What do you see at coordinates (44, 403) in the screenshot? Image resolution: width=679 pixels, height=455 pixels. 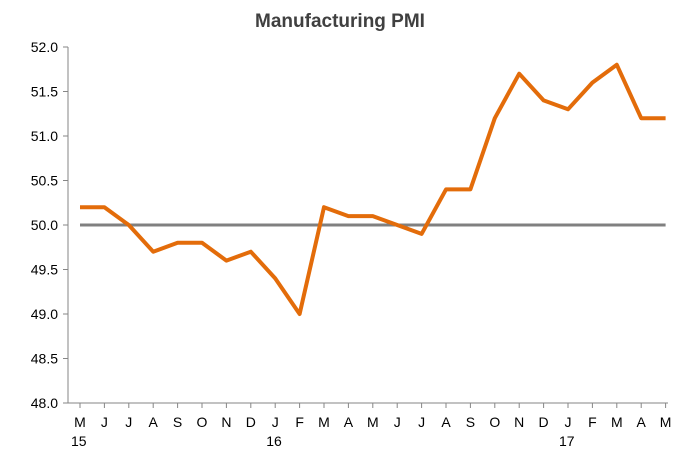 I see `y-tick-label: 48.0` at bounding box center [44, 403].